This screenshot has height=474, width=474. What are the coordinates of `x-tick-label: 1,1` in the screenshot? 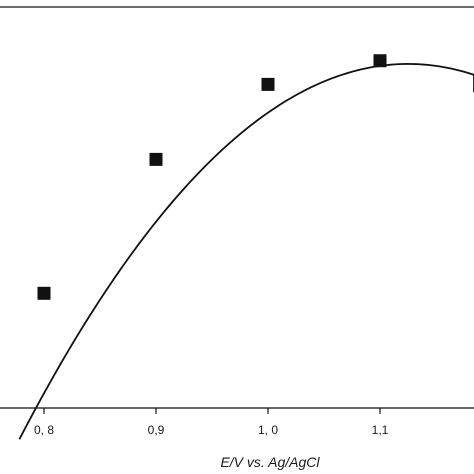 It's located at (380, 430).